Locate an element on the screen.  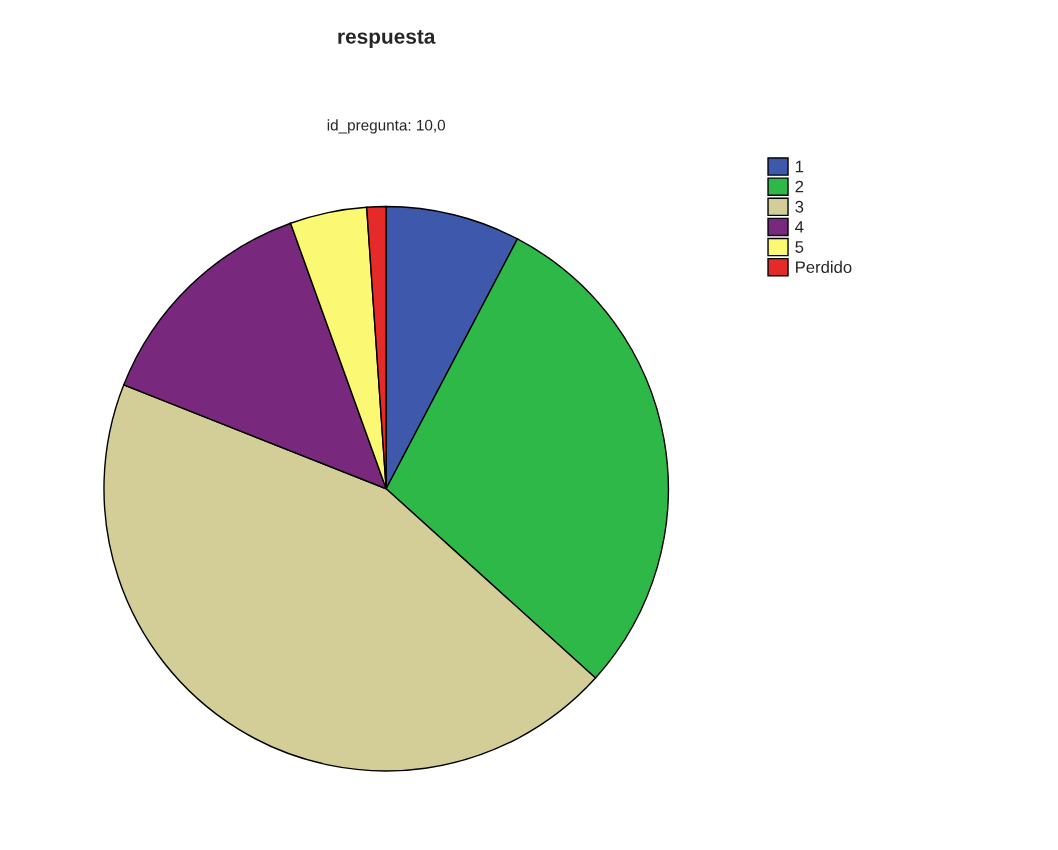
chart-title: respuesta is located at coordinates (387, 39).